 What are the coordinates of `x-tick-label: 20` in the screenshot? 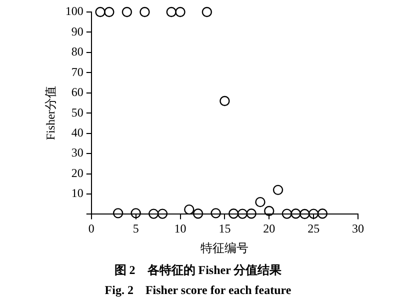 It's located at (269, 229).